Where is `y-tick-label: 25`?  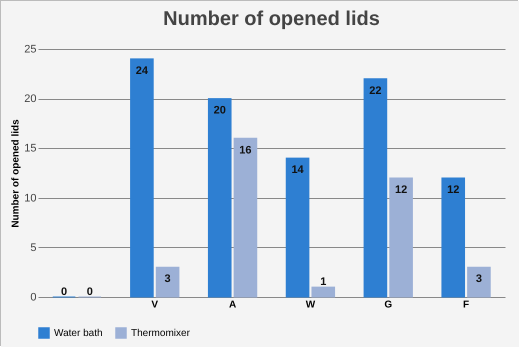 y-tick-label: 25 is located at coordinates (30, 50).